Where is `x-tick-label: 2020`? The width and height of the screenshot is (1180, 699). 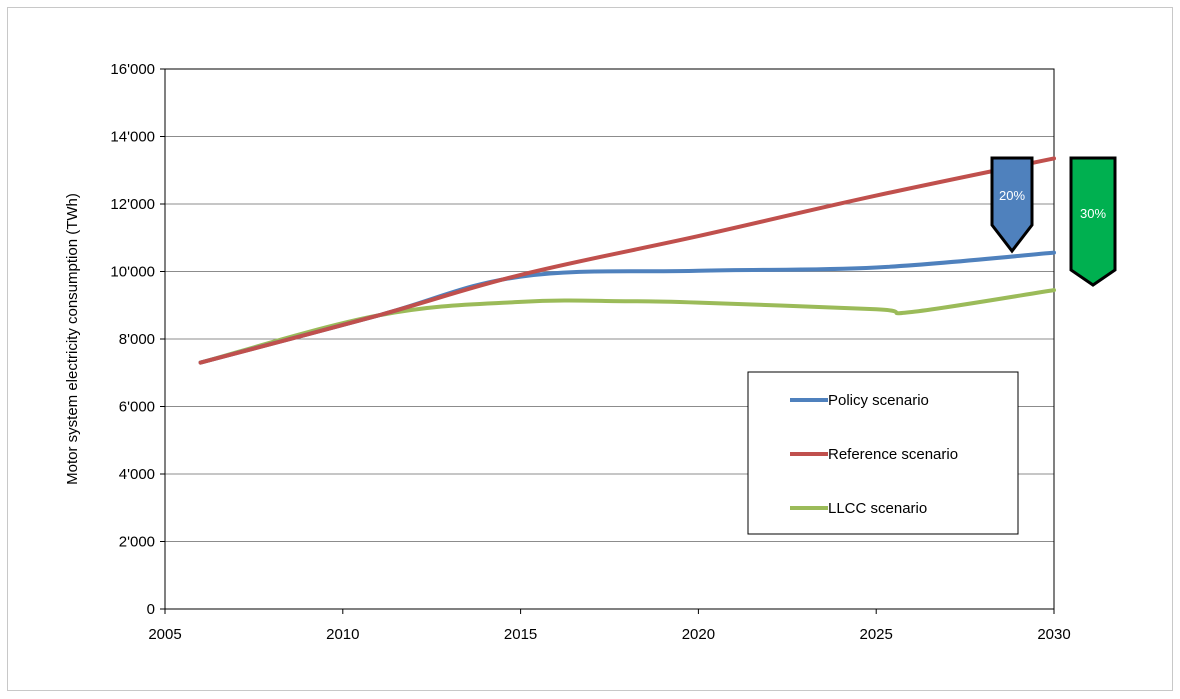 x-tick-label: 2020 is located at coordinates (698, 634).